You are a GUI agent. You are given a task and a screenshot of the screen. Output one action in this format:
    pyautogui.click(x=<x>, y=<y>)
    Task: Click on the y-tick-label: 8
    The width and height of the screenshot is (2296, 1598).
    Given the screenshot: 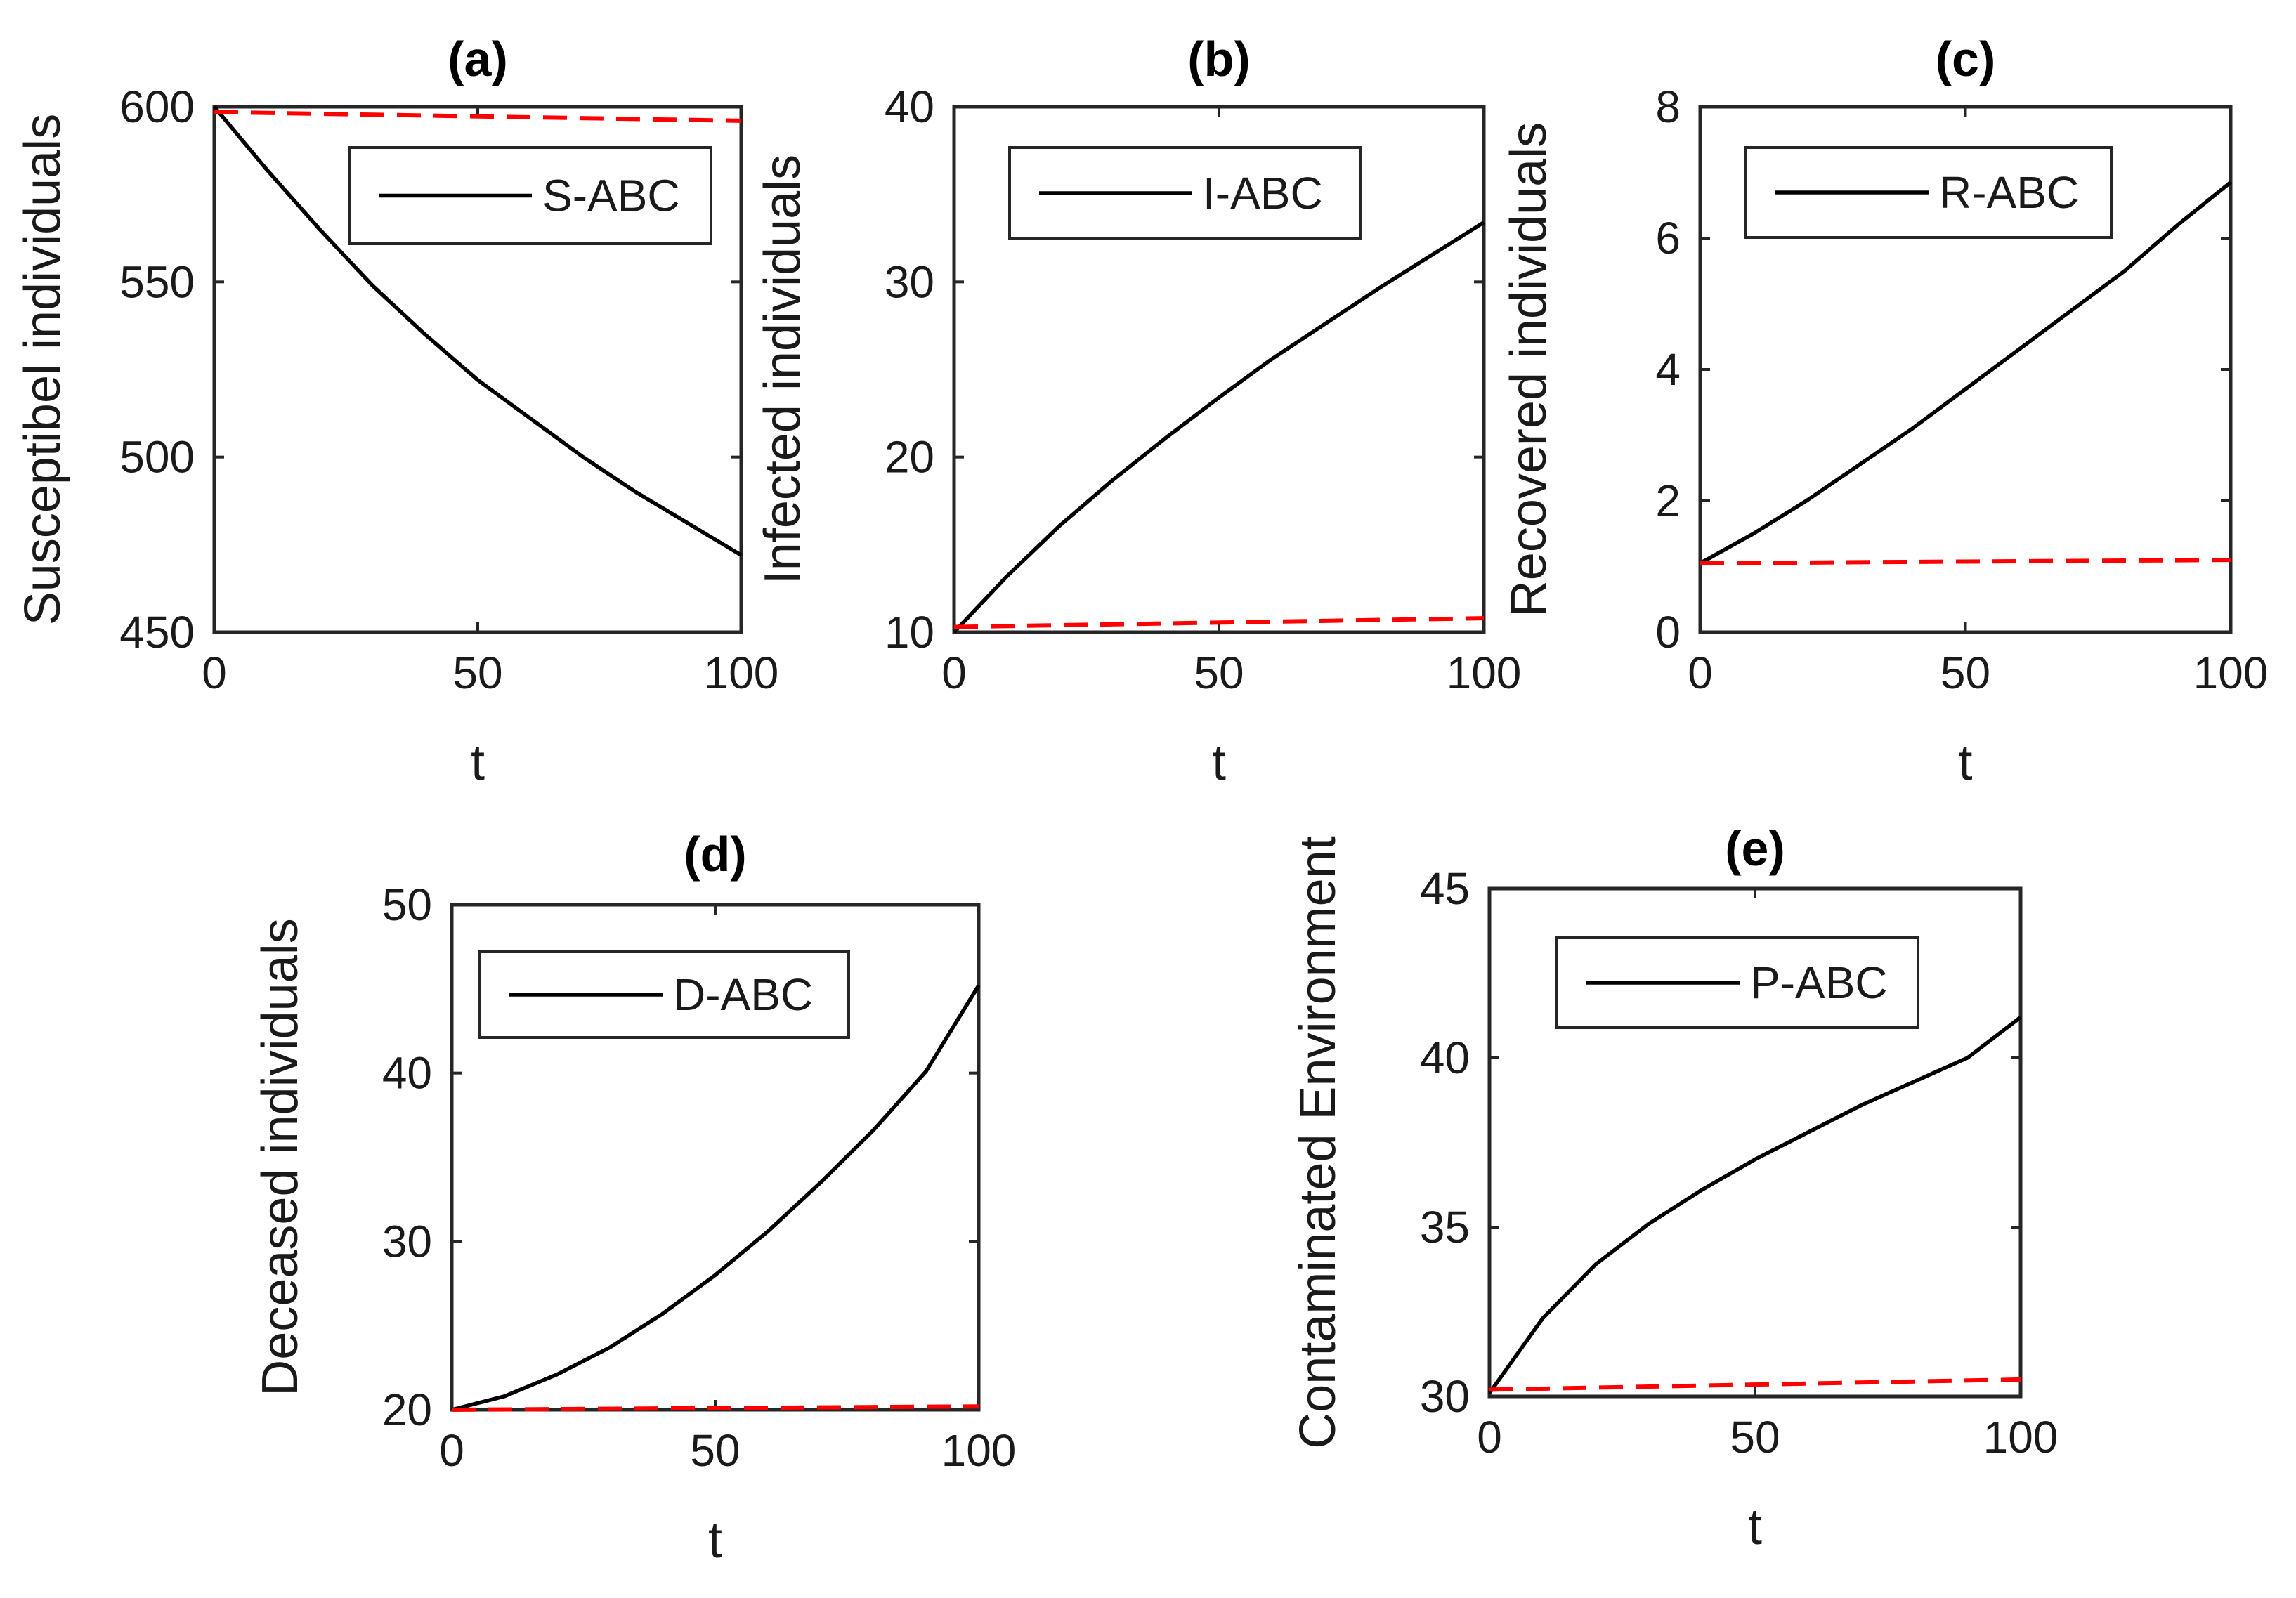 What is the action you would take?
    pyautogui.click(x=1668, y=106)
    